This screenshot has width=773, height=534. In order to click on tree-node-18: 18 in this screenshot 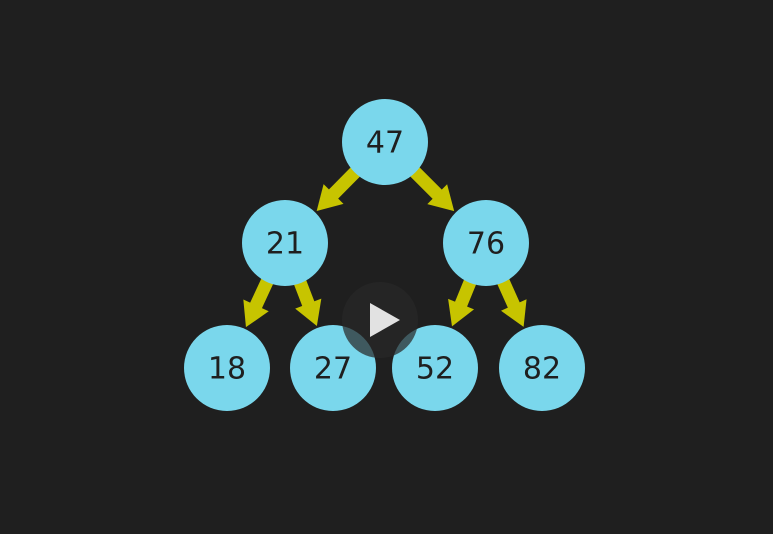, I will do `click(227, 368)`.